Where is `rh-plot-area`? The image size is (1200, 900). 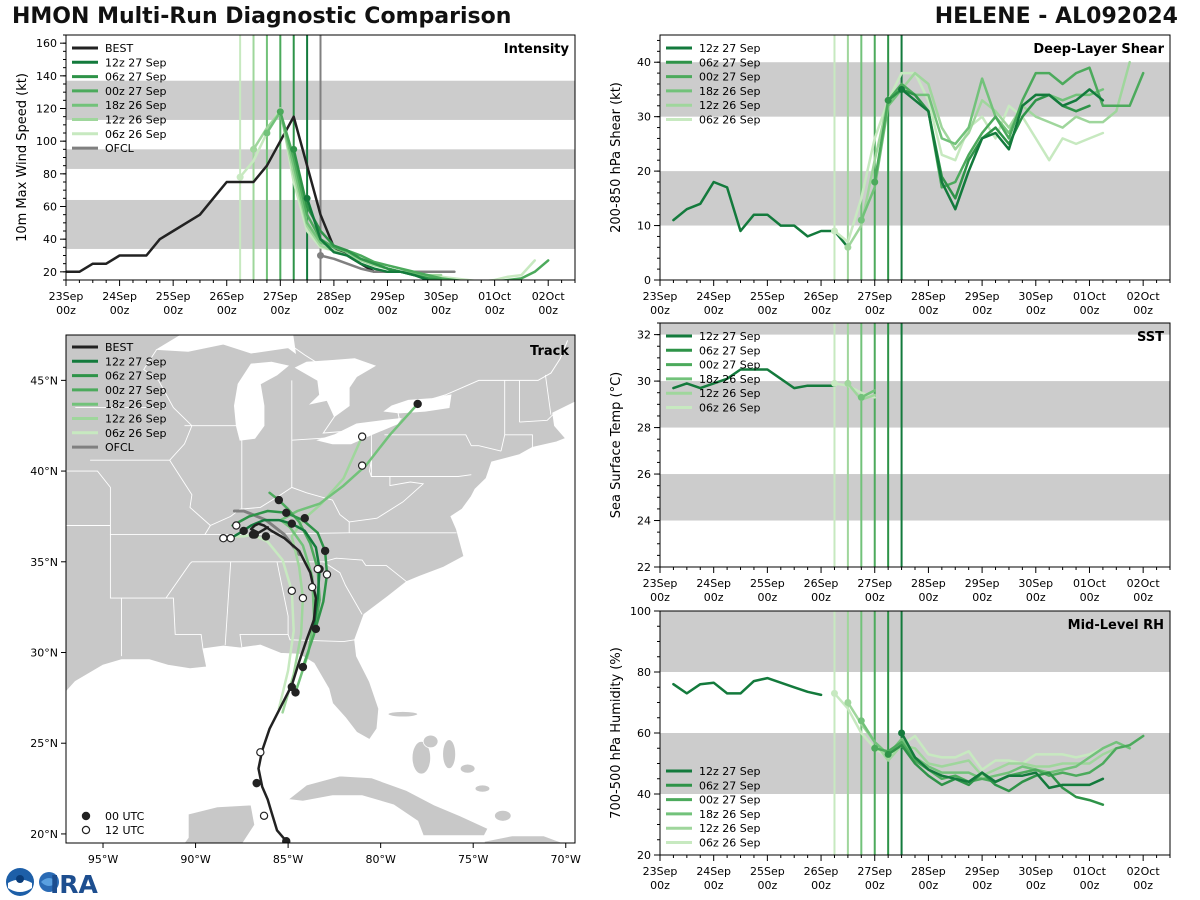 rh-plot-area is located at coordinates (915, 733).